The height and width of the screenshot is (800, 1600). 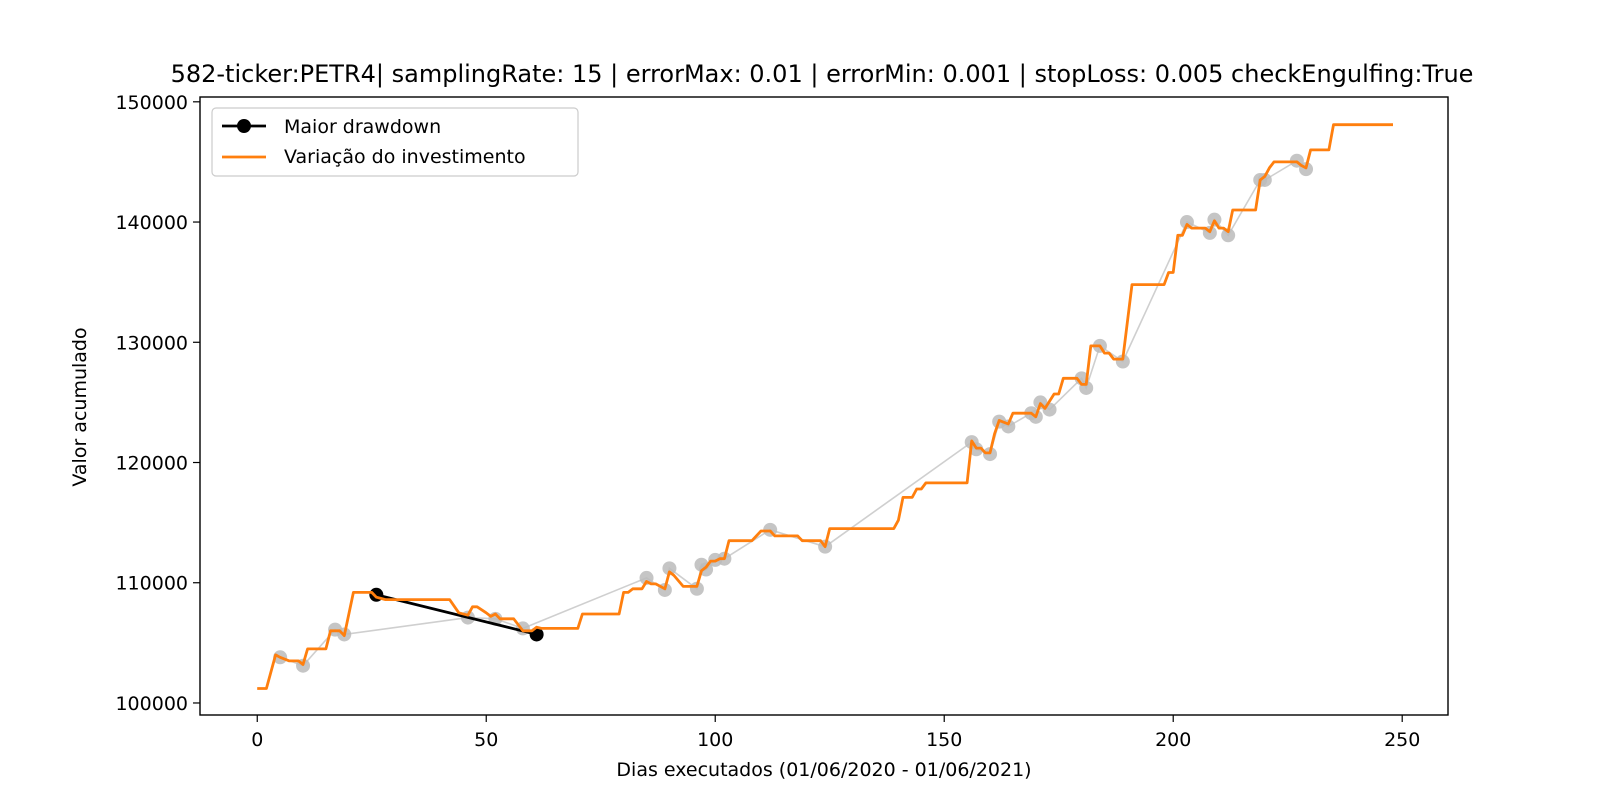 What do you see at coordinates (151, 584) in the screenshot?
I see `y-tick-label-110000: 110000` at bounding box center [151, 584].